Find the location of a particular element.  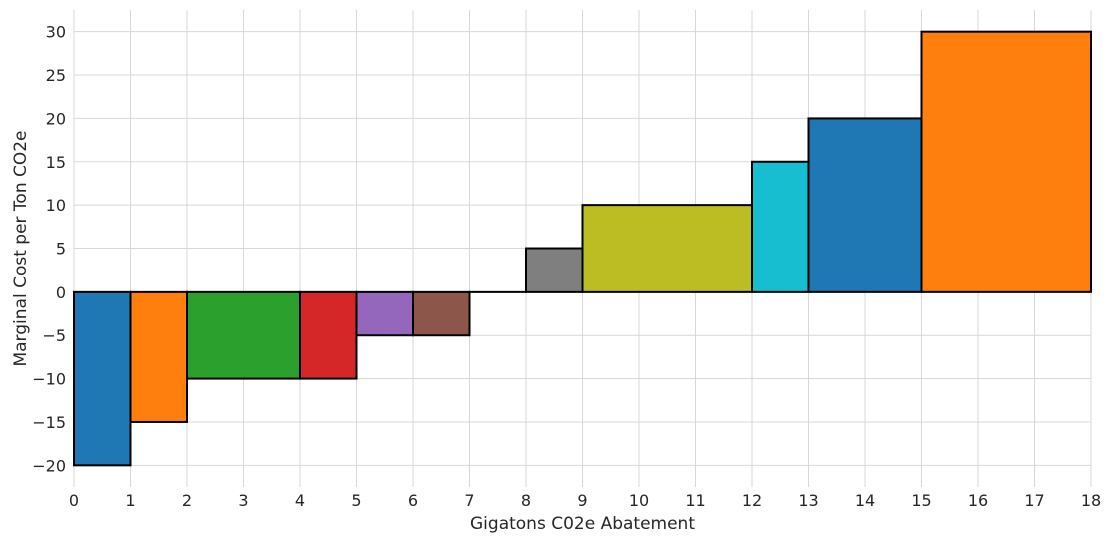

x-tick-label: 16 is located at coordinates (978, 500).